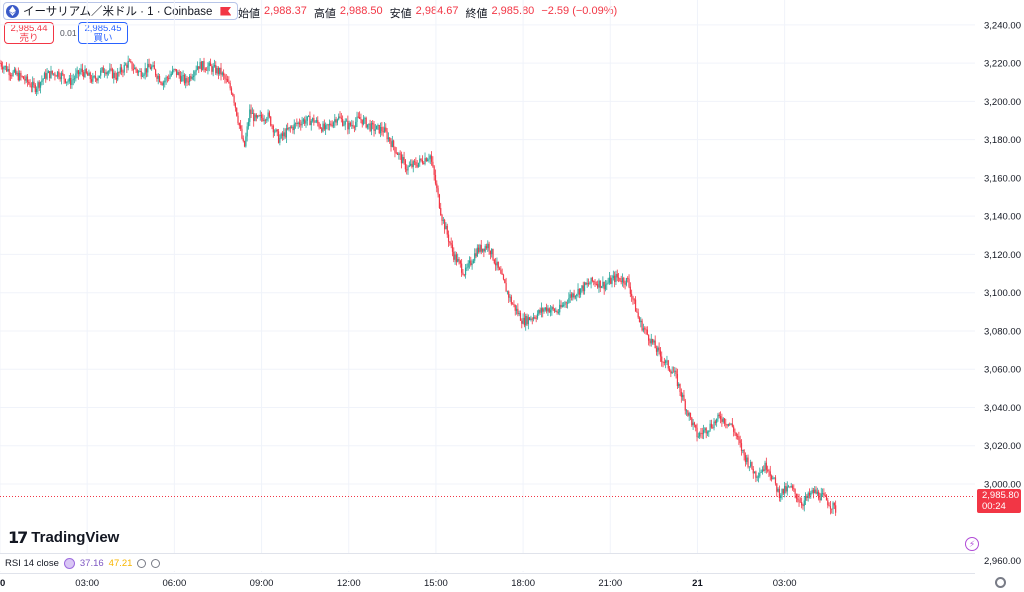  What do you see at coordinates (142, 563) in the screenshot?
I see `visibility-icon` at bounding box center [142, 563].